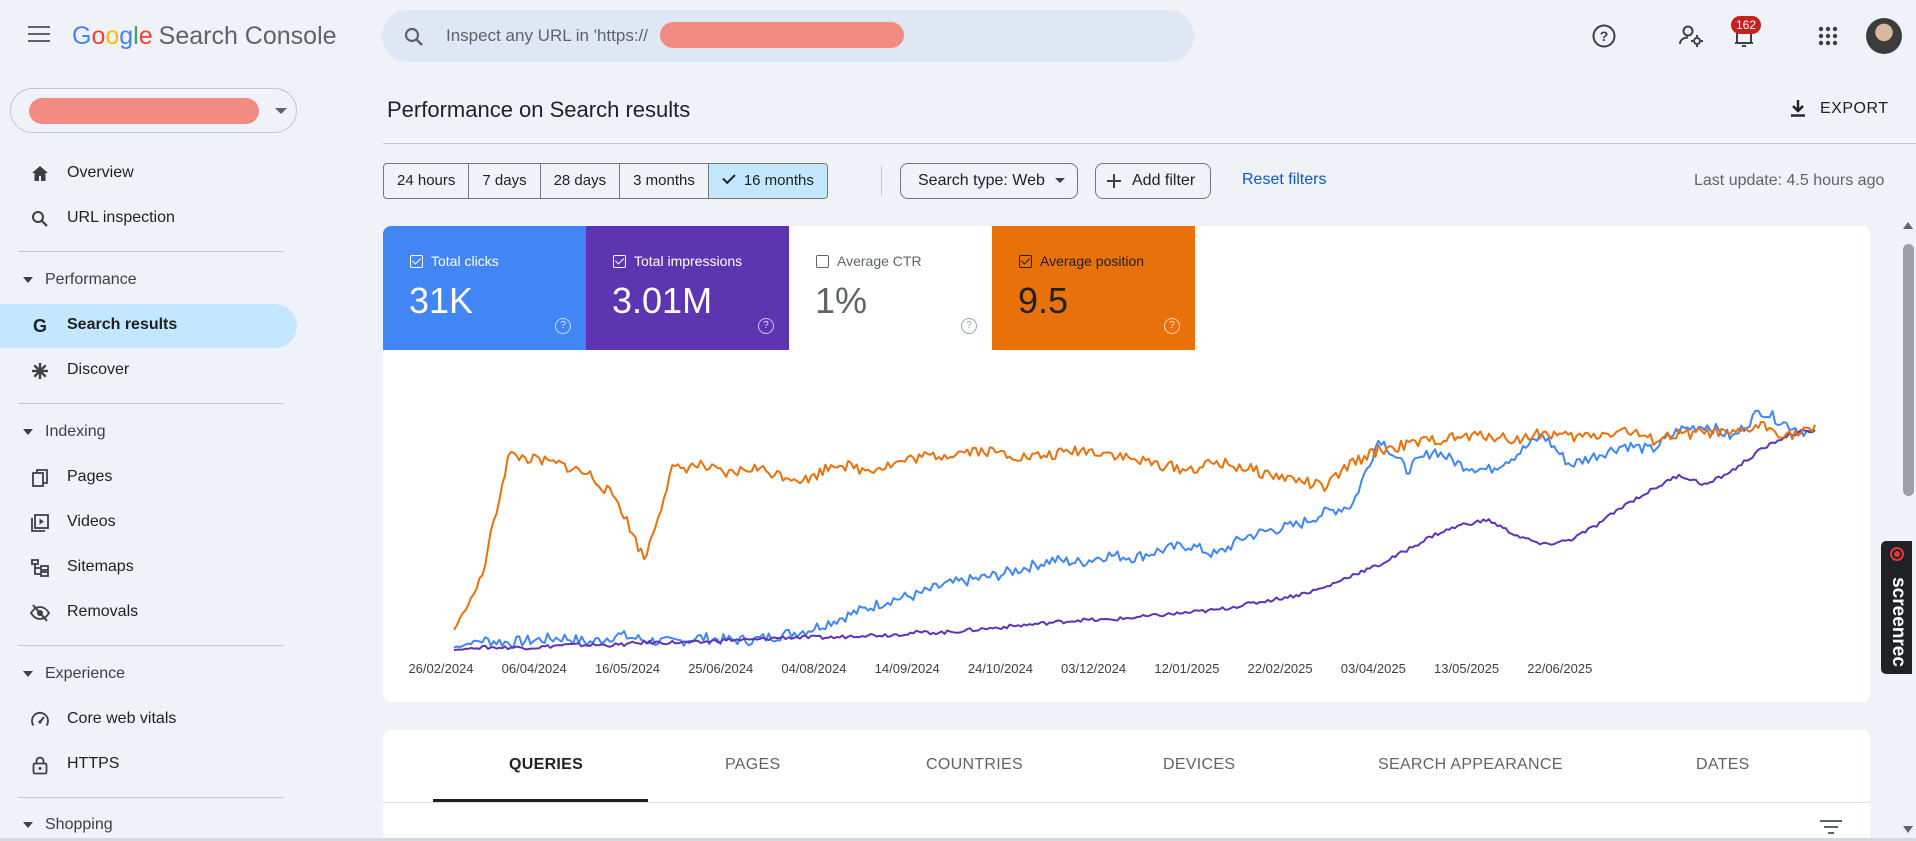  Describe the element at coordinates (148, 765) in the screenshot. I see `sidebar-item-https: HTTPS` at that location.